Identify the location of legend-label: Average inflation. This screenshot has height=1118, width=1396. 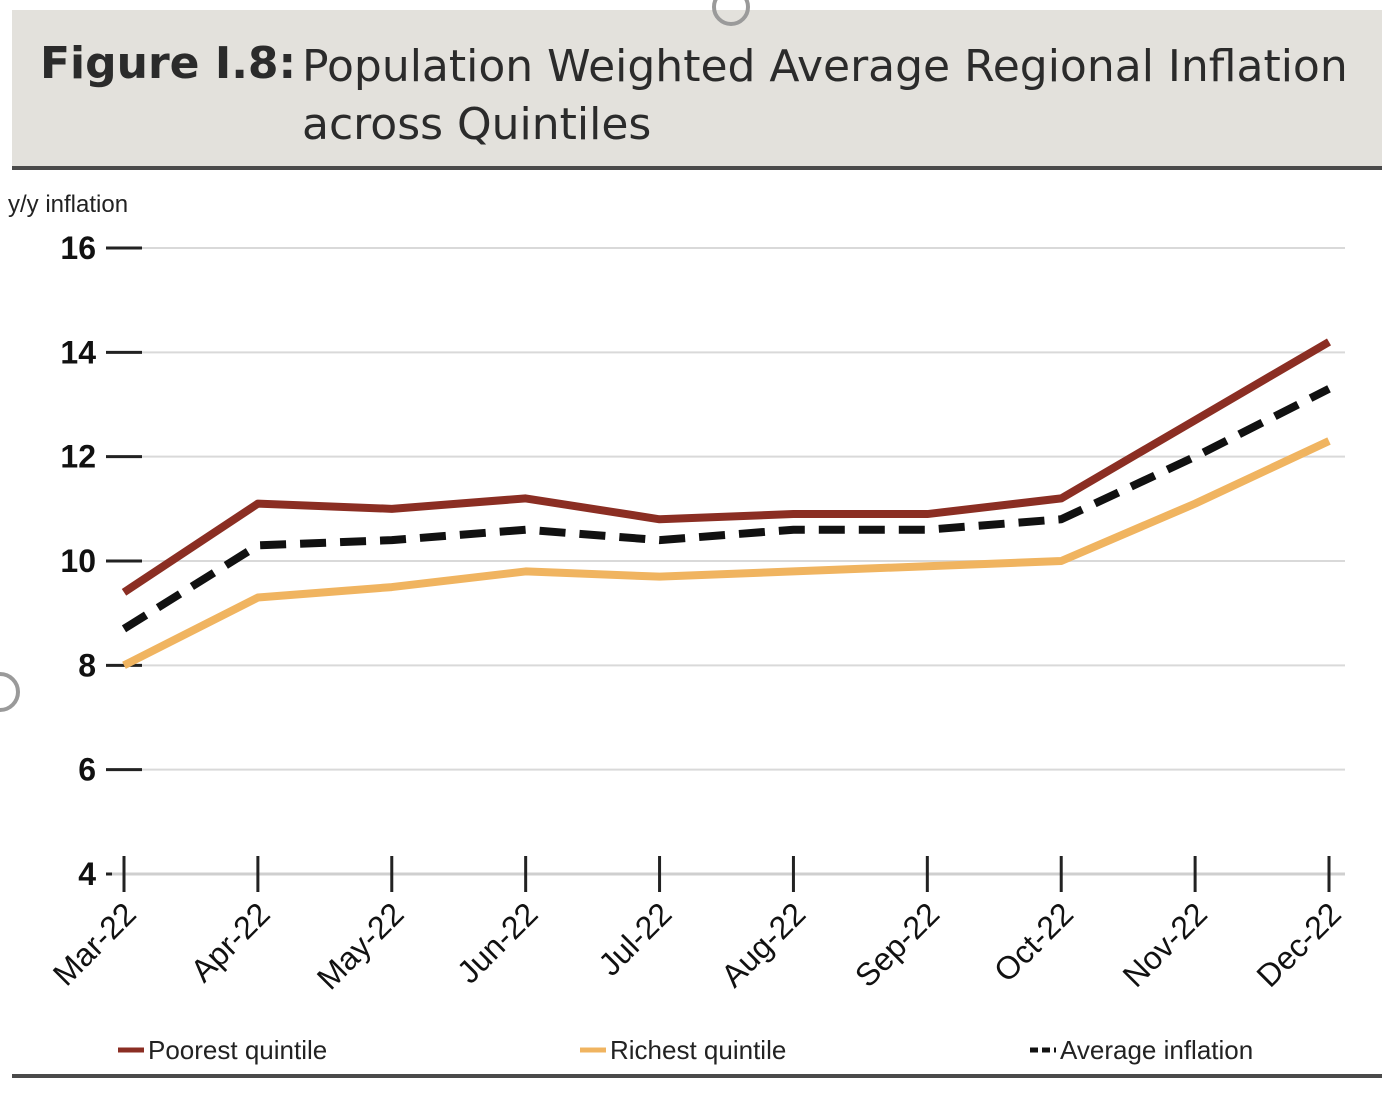
(1156, 1050).